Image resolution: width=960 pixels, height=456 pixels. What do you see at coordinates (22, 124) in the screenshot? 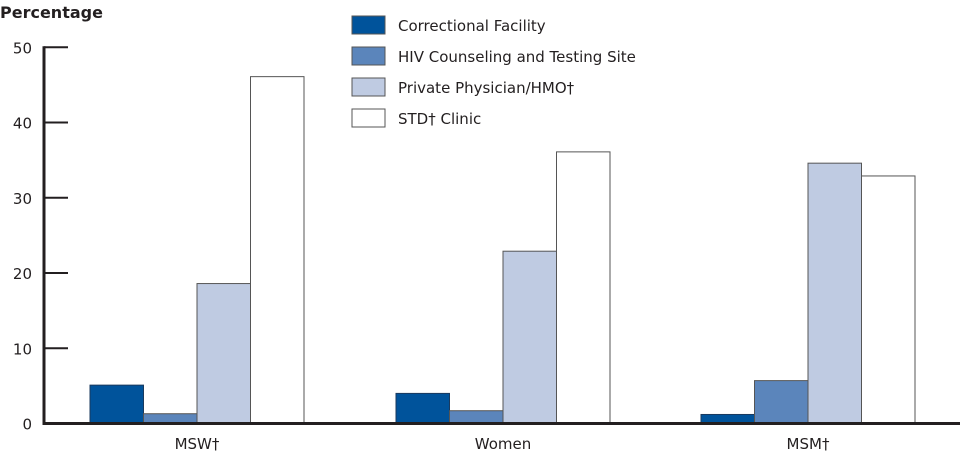
I see `y-tick-label: 40` at bounding box center [22, 124].